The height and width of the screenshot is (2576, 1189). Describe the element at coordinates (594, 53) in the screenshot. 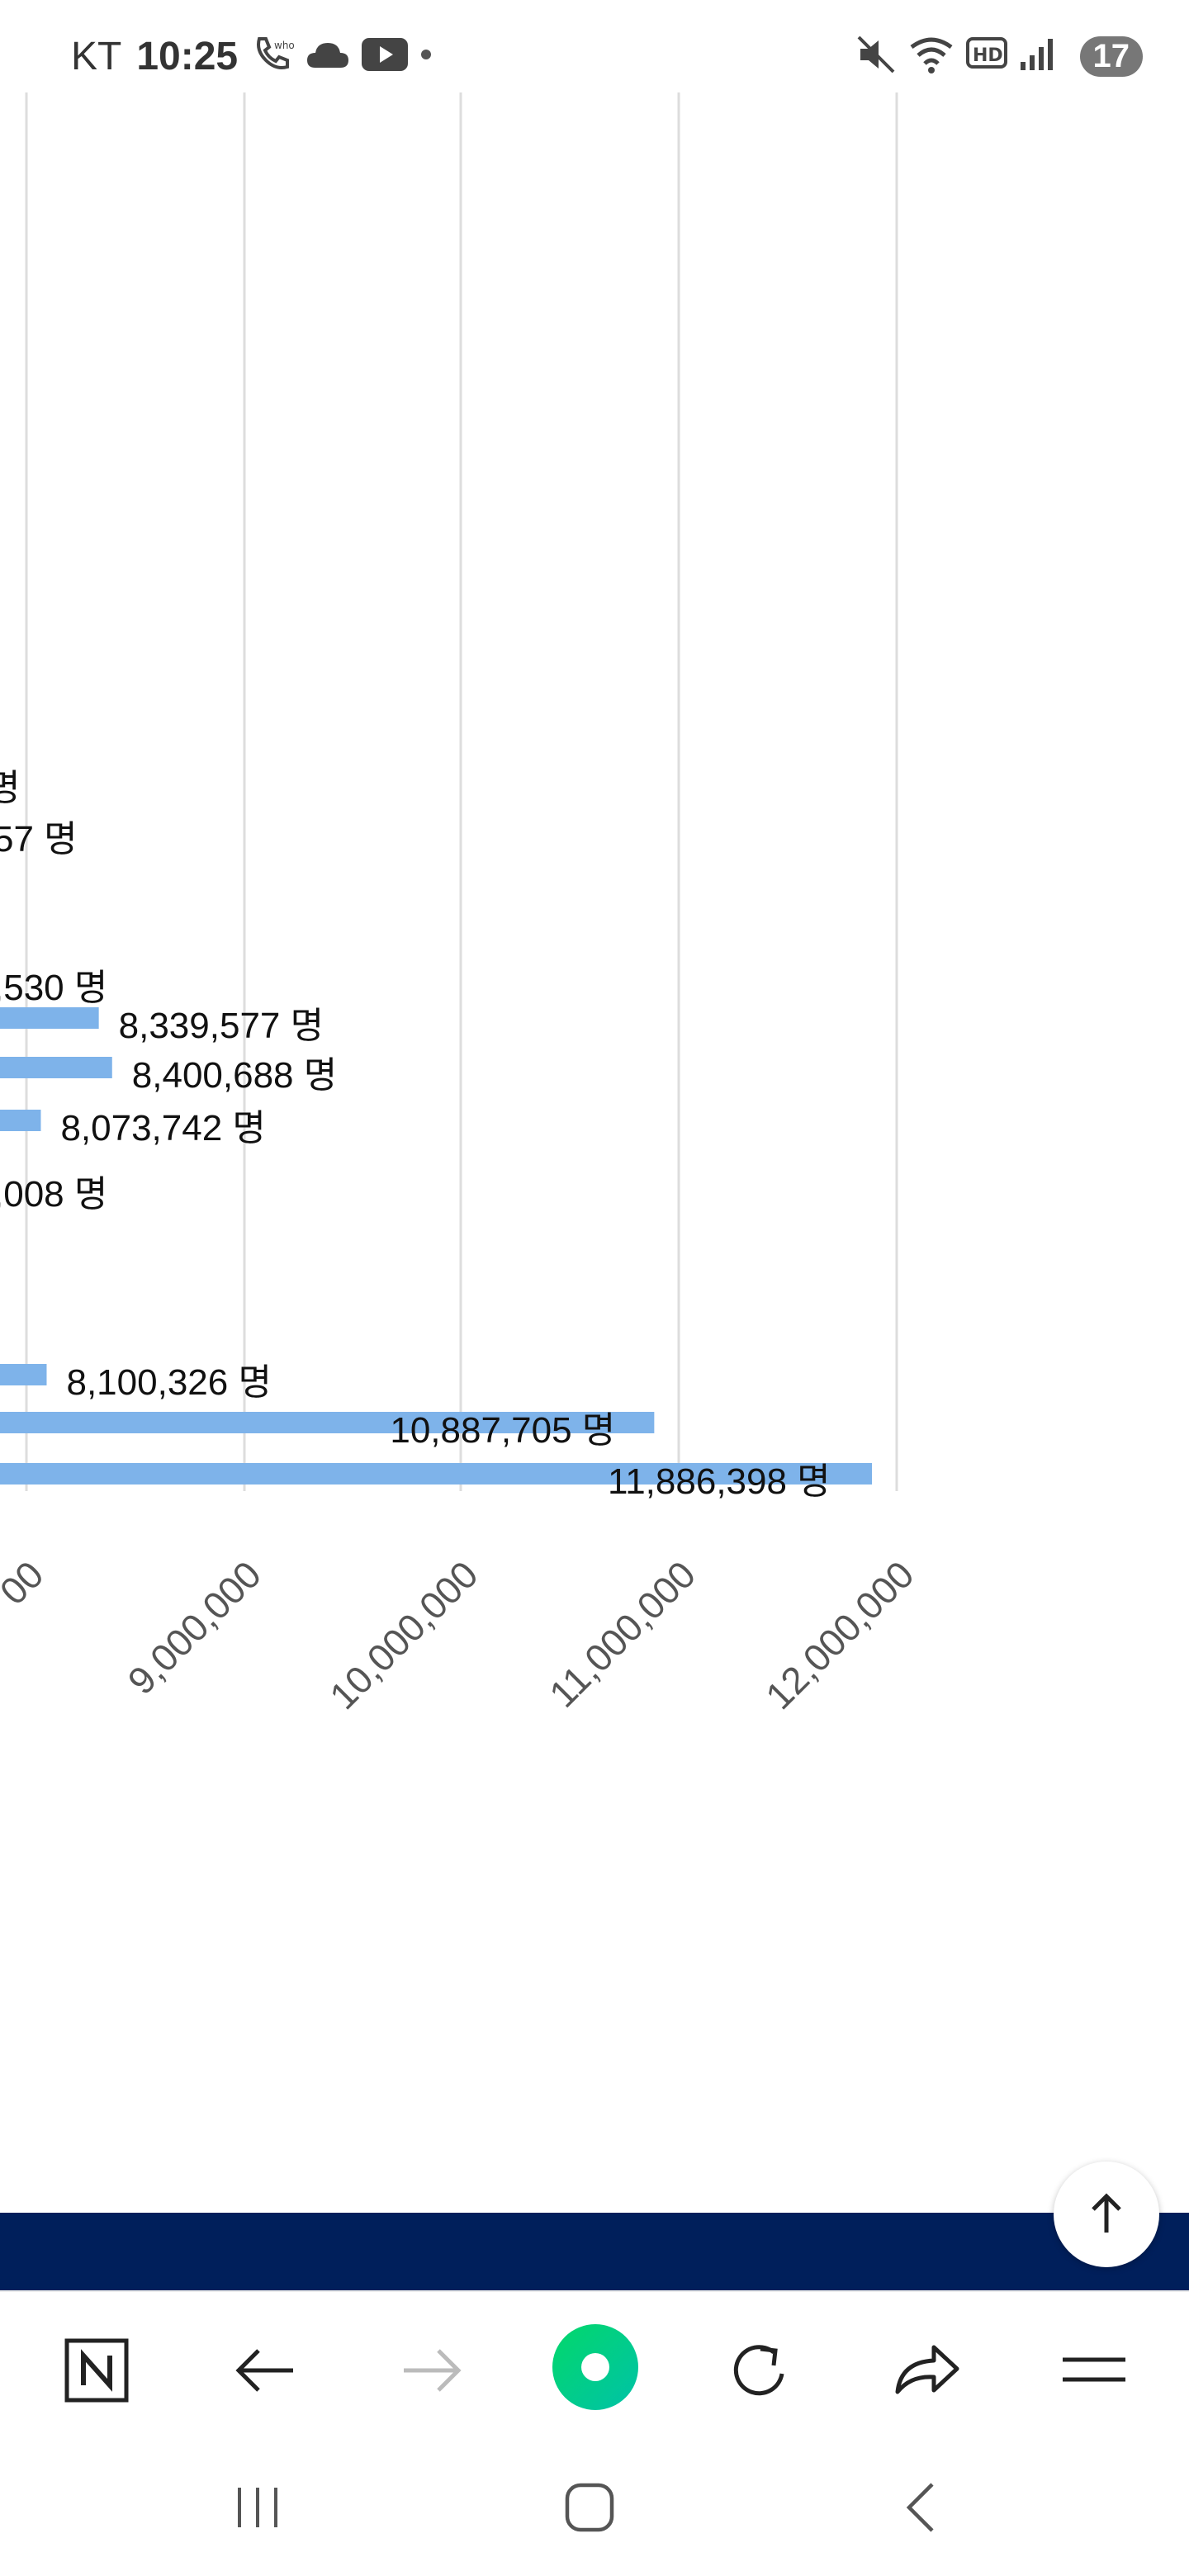

I see `status-bar: KT 10:25 who HD 17` at that location.